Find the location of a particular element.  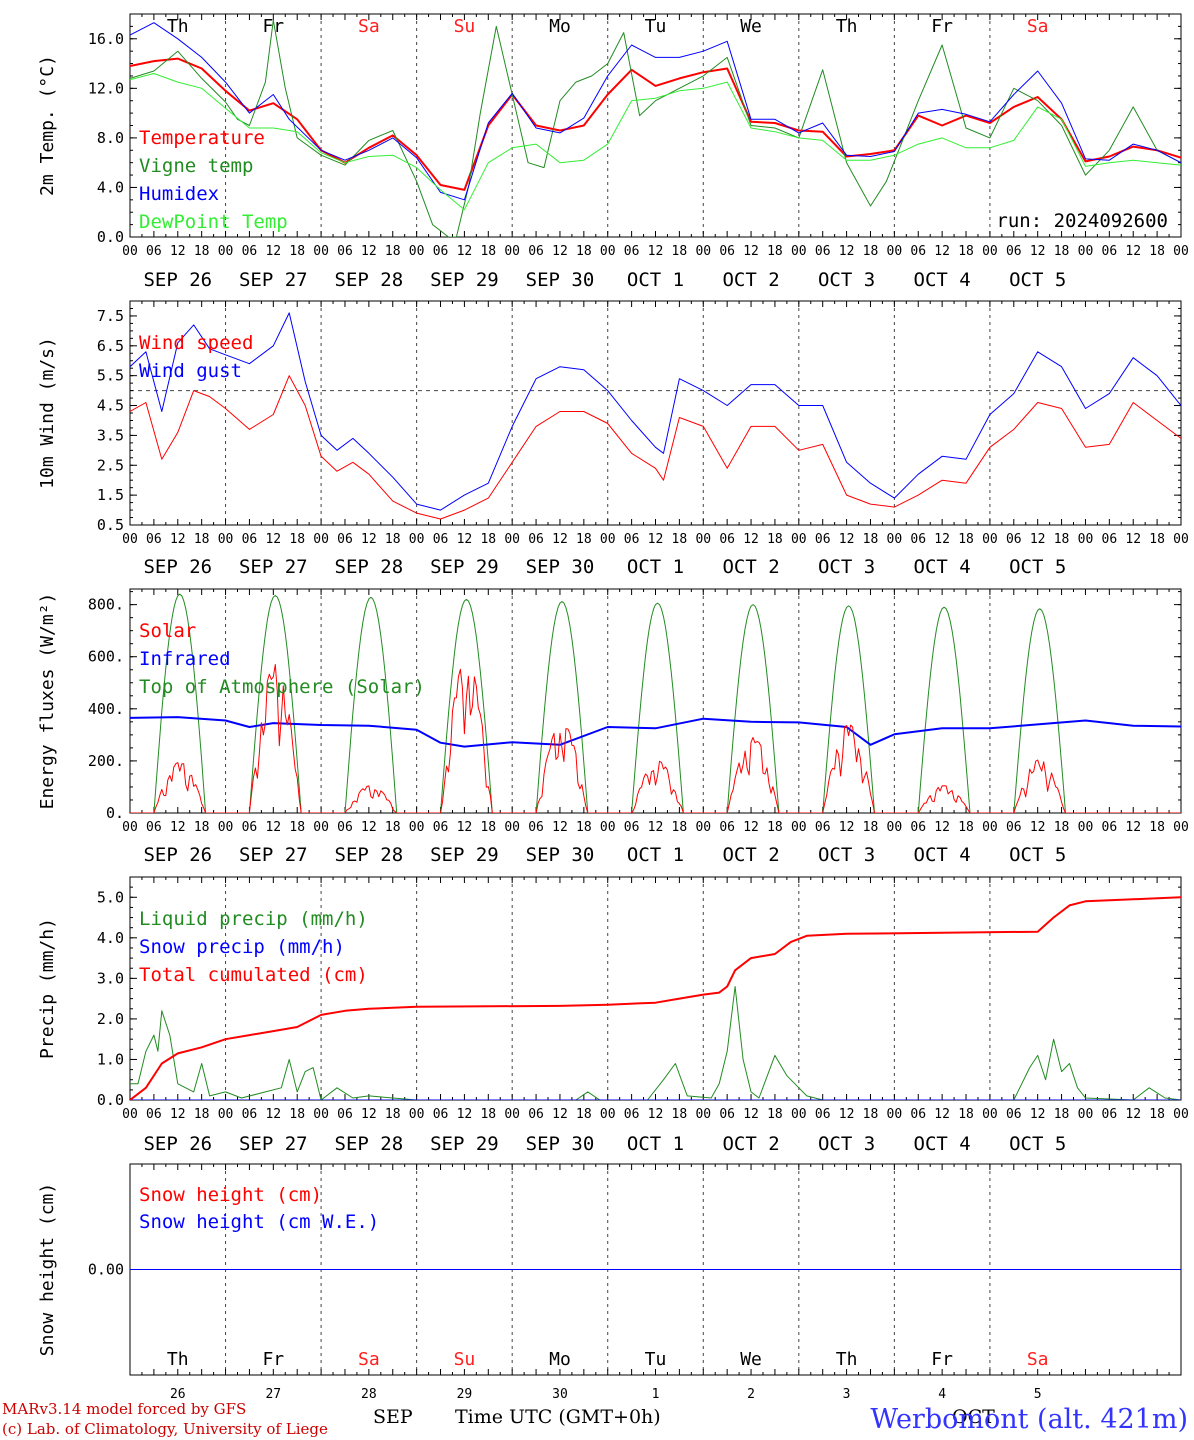

y-tick-label: 400. is located at coordinates (106, 709).